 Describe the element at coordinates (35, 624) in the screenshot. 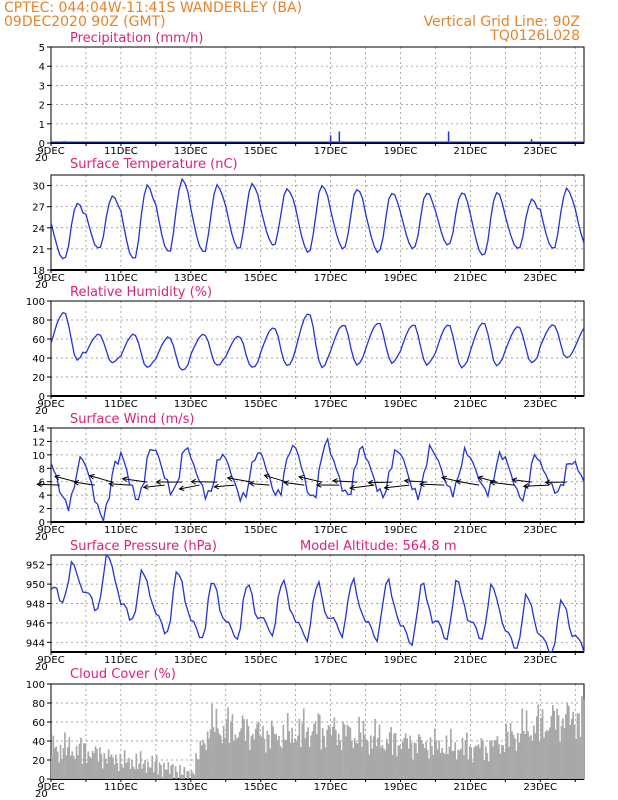

I see `y-tick-label: 946` at that location.